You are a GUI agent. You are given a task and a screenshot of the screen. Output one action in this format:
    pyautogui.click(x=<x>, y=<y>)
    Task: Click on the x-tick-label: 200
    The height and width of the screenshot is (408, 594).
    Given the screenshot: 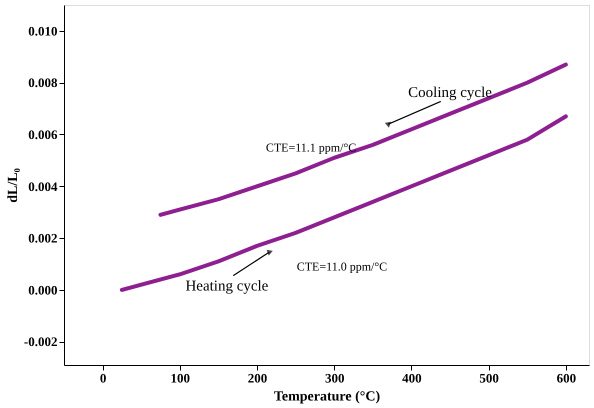 What is the action you would take?
    pyautogui.click(x=258, y=378)
    